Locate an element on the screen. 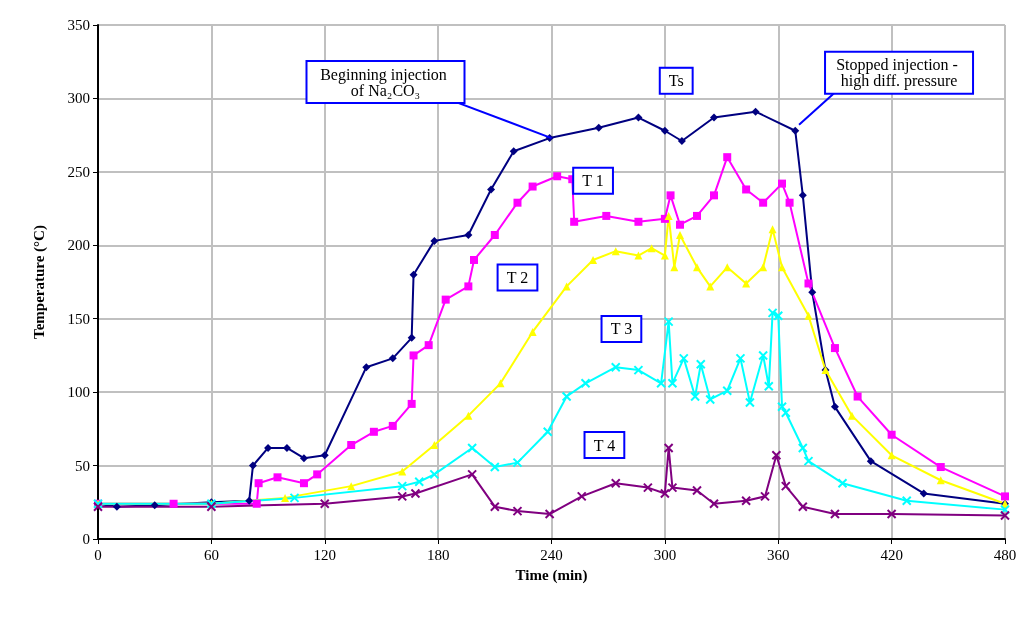 The width and height of the screenshot is (1034, 617). x-tick-label: 360 is located at coordinates (778, 554).